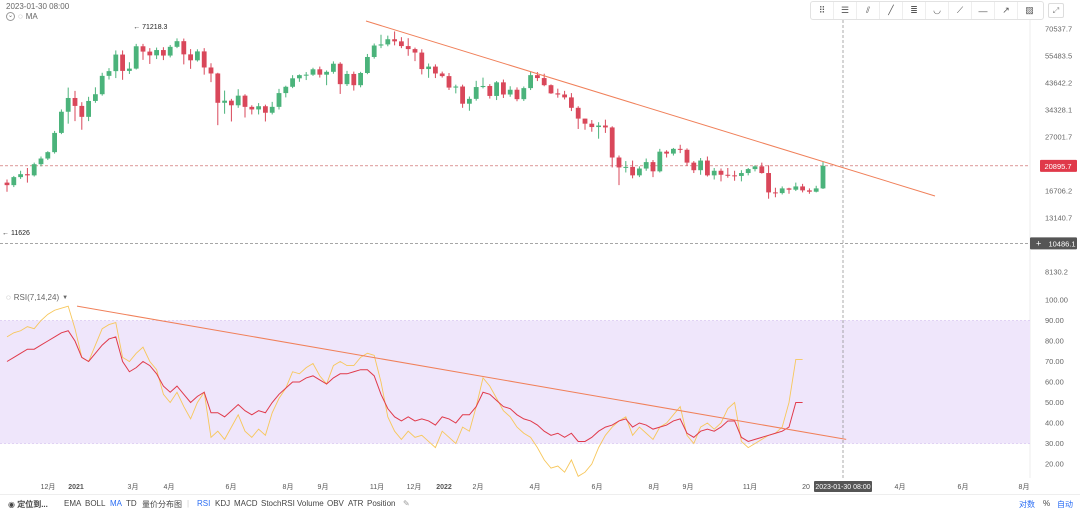 This screenshot has width=1080, height=517. What do you see at coordinates (310, 503) in the screenshot?
I see `indicator-volume: Volume` at bounding box center [310, 503].